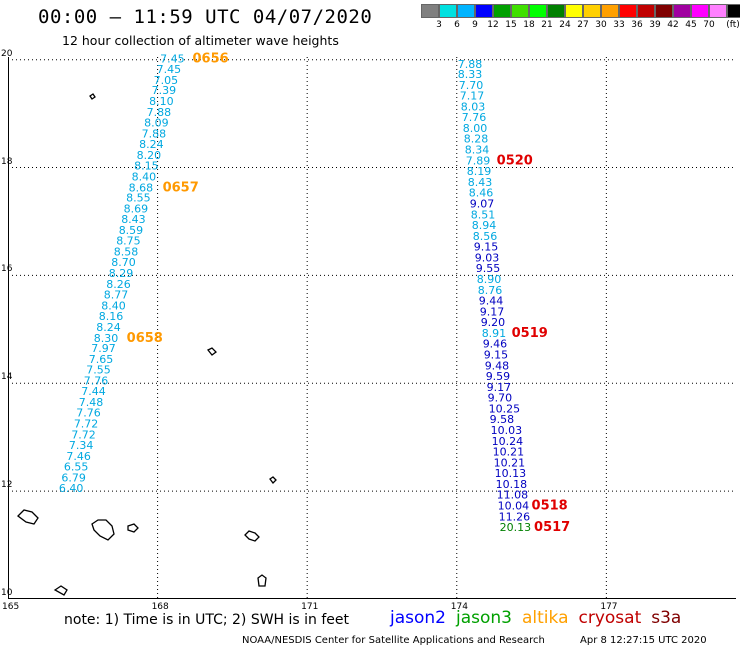  Describe the element at coordinates (490, 290) in the screenshot. I see `wave-height-label: 8.76` at that location.